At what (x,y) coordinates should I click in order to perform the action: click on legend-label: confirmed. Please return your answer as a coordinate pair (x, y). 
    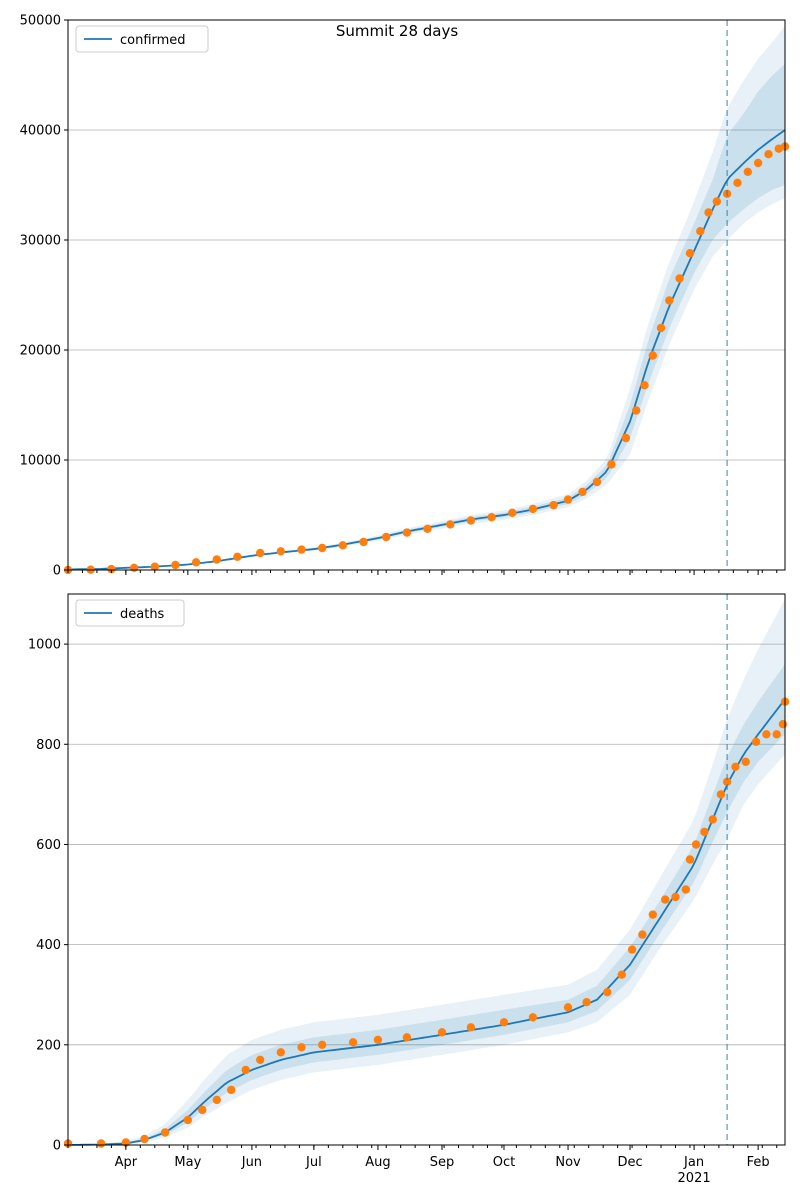
    Looking at the image, I should click on (153, 40).